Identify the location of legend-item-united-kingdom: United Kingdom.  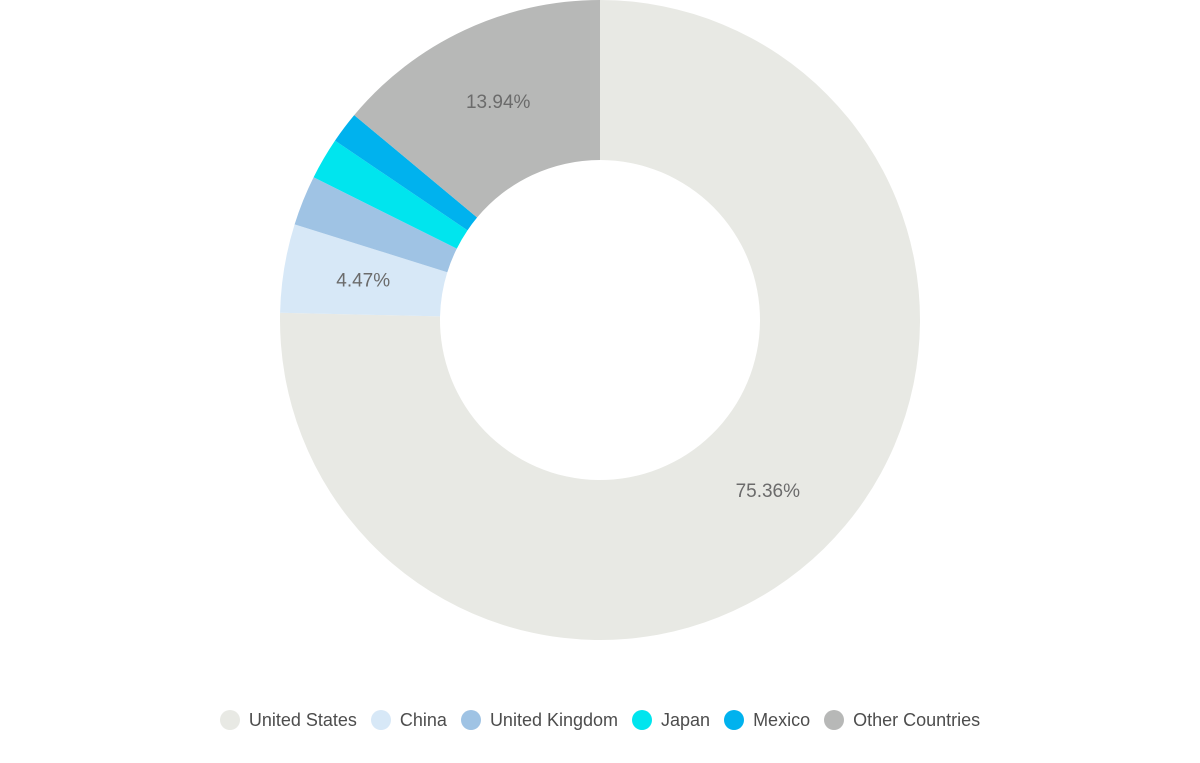
(539, 720).